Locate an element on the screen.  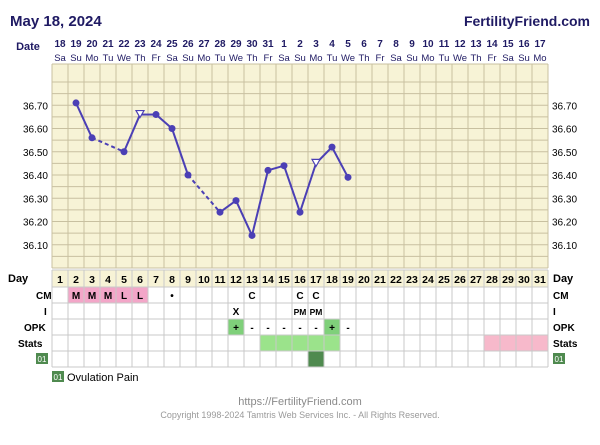
cm-row-label-right: CM is located at coordinates (561, 296).